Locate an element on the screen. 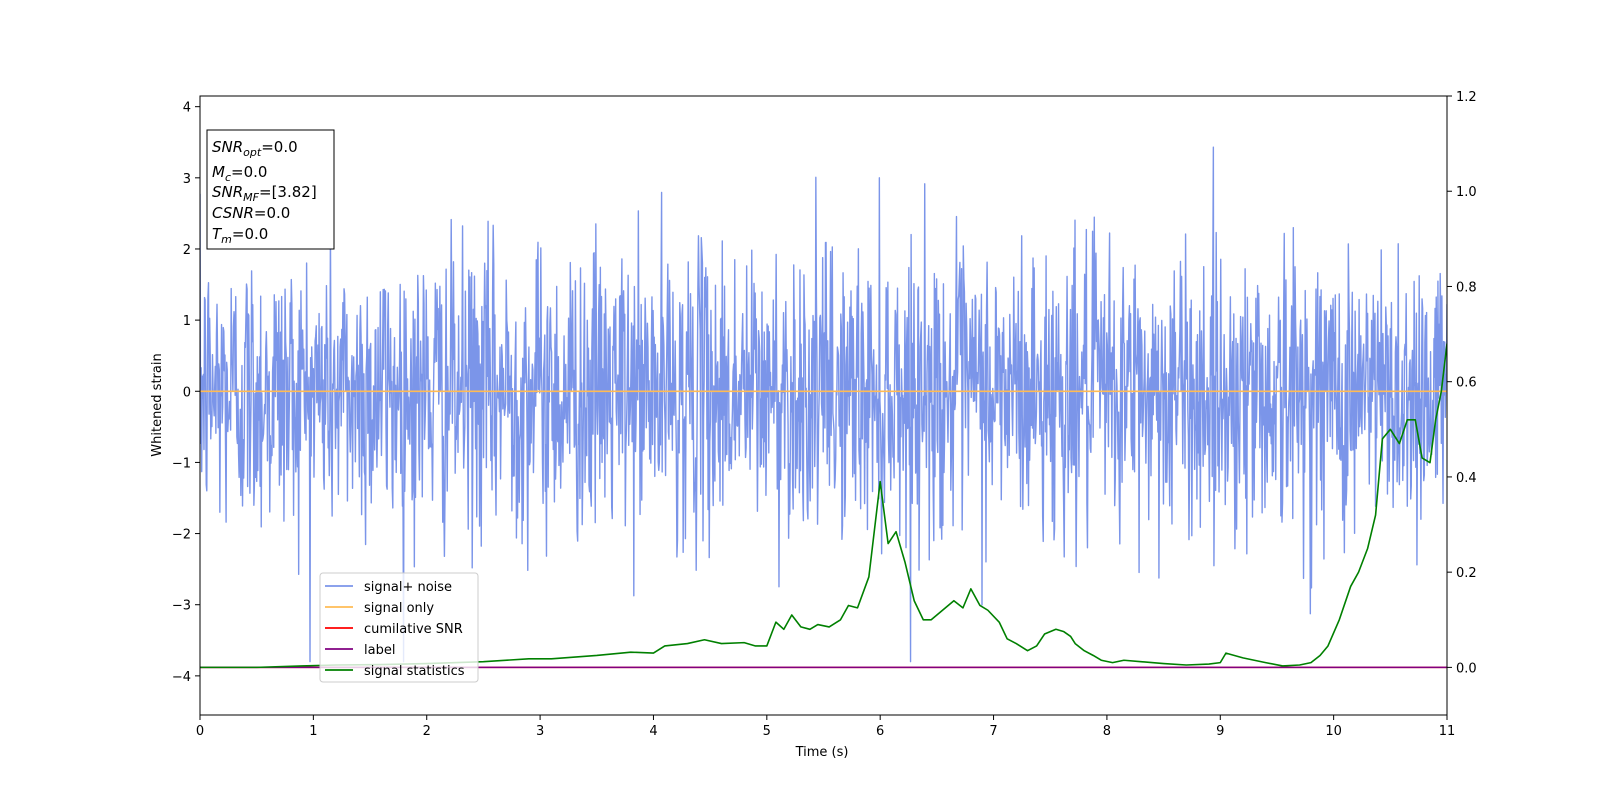 The width and height of the screenshot is (1600, 800). x-tick-label: 4 is located at coordinates (653, 731).